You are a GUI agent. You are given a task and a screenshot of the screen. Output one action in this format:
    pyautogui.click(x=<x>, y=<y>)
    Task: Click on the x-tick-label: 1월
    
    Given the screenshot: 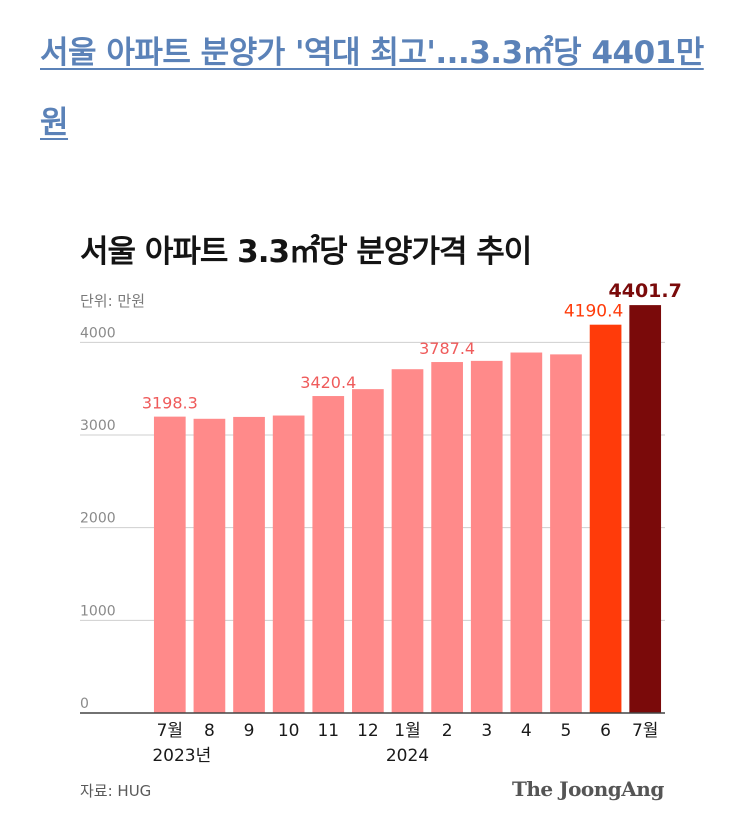 What is the action you would take?
    pyautogui.click(x=407, y=731)
    